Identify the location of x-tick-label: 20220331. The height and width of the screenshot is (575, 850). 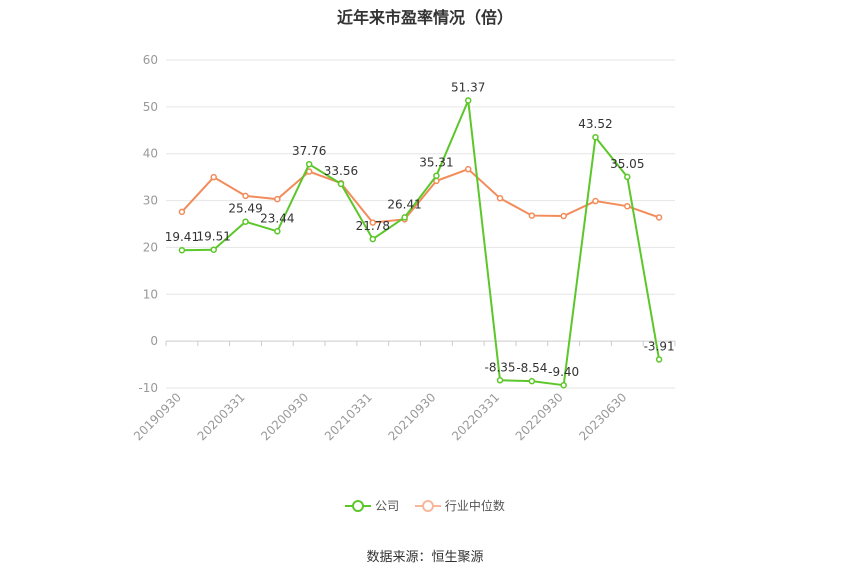
(475, 416).